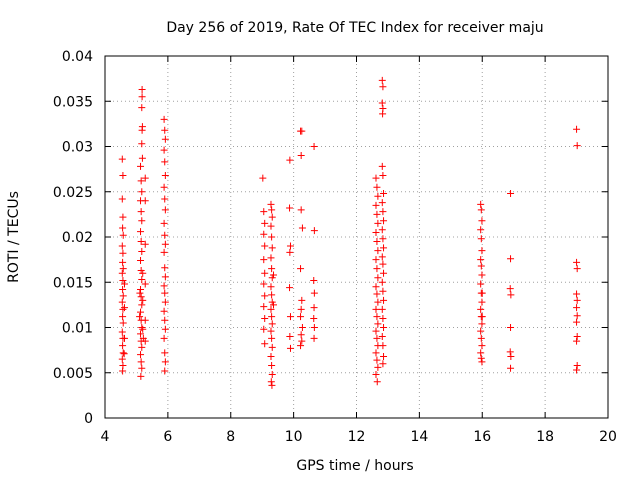 This screenshot has width=640, height=480. What do you see at coordinates (77, 57) in the screenshot?
I see `y-tick-label: 0.04` at bounding box center [77, 57].